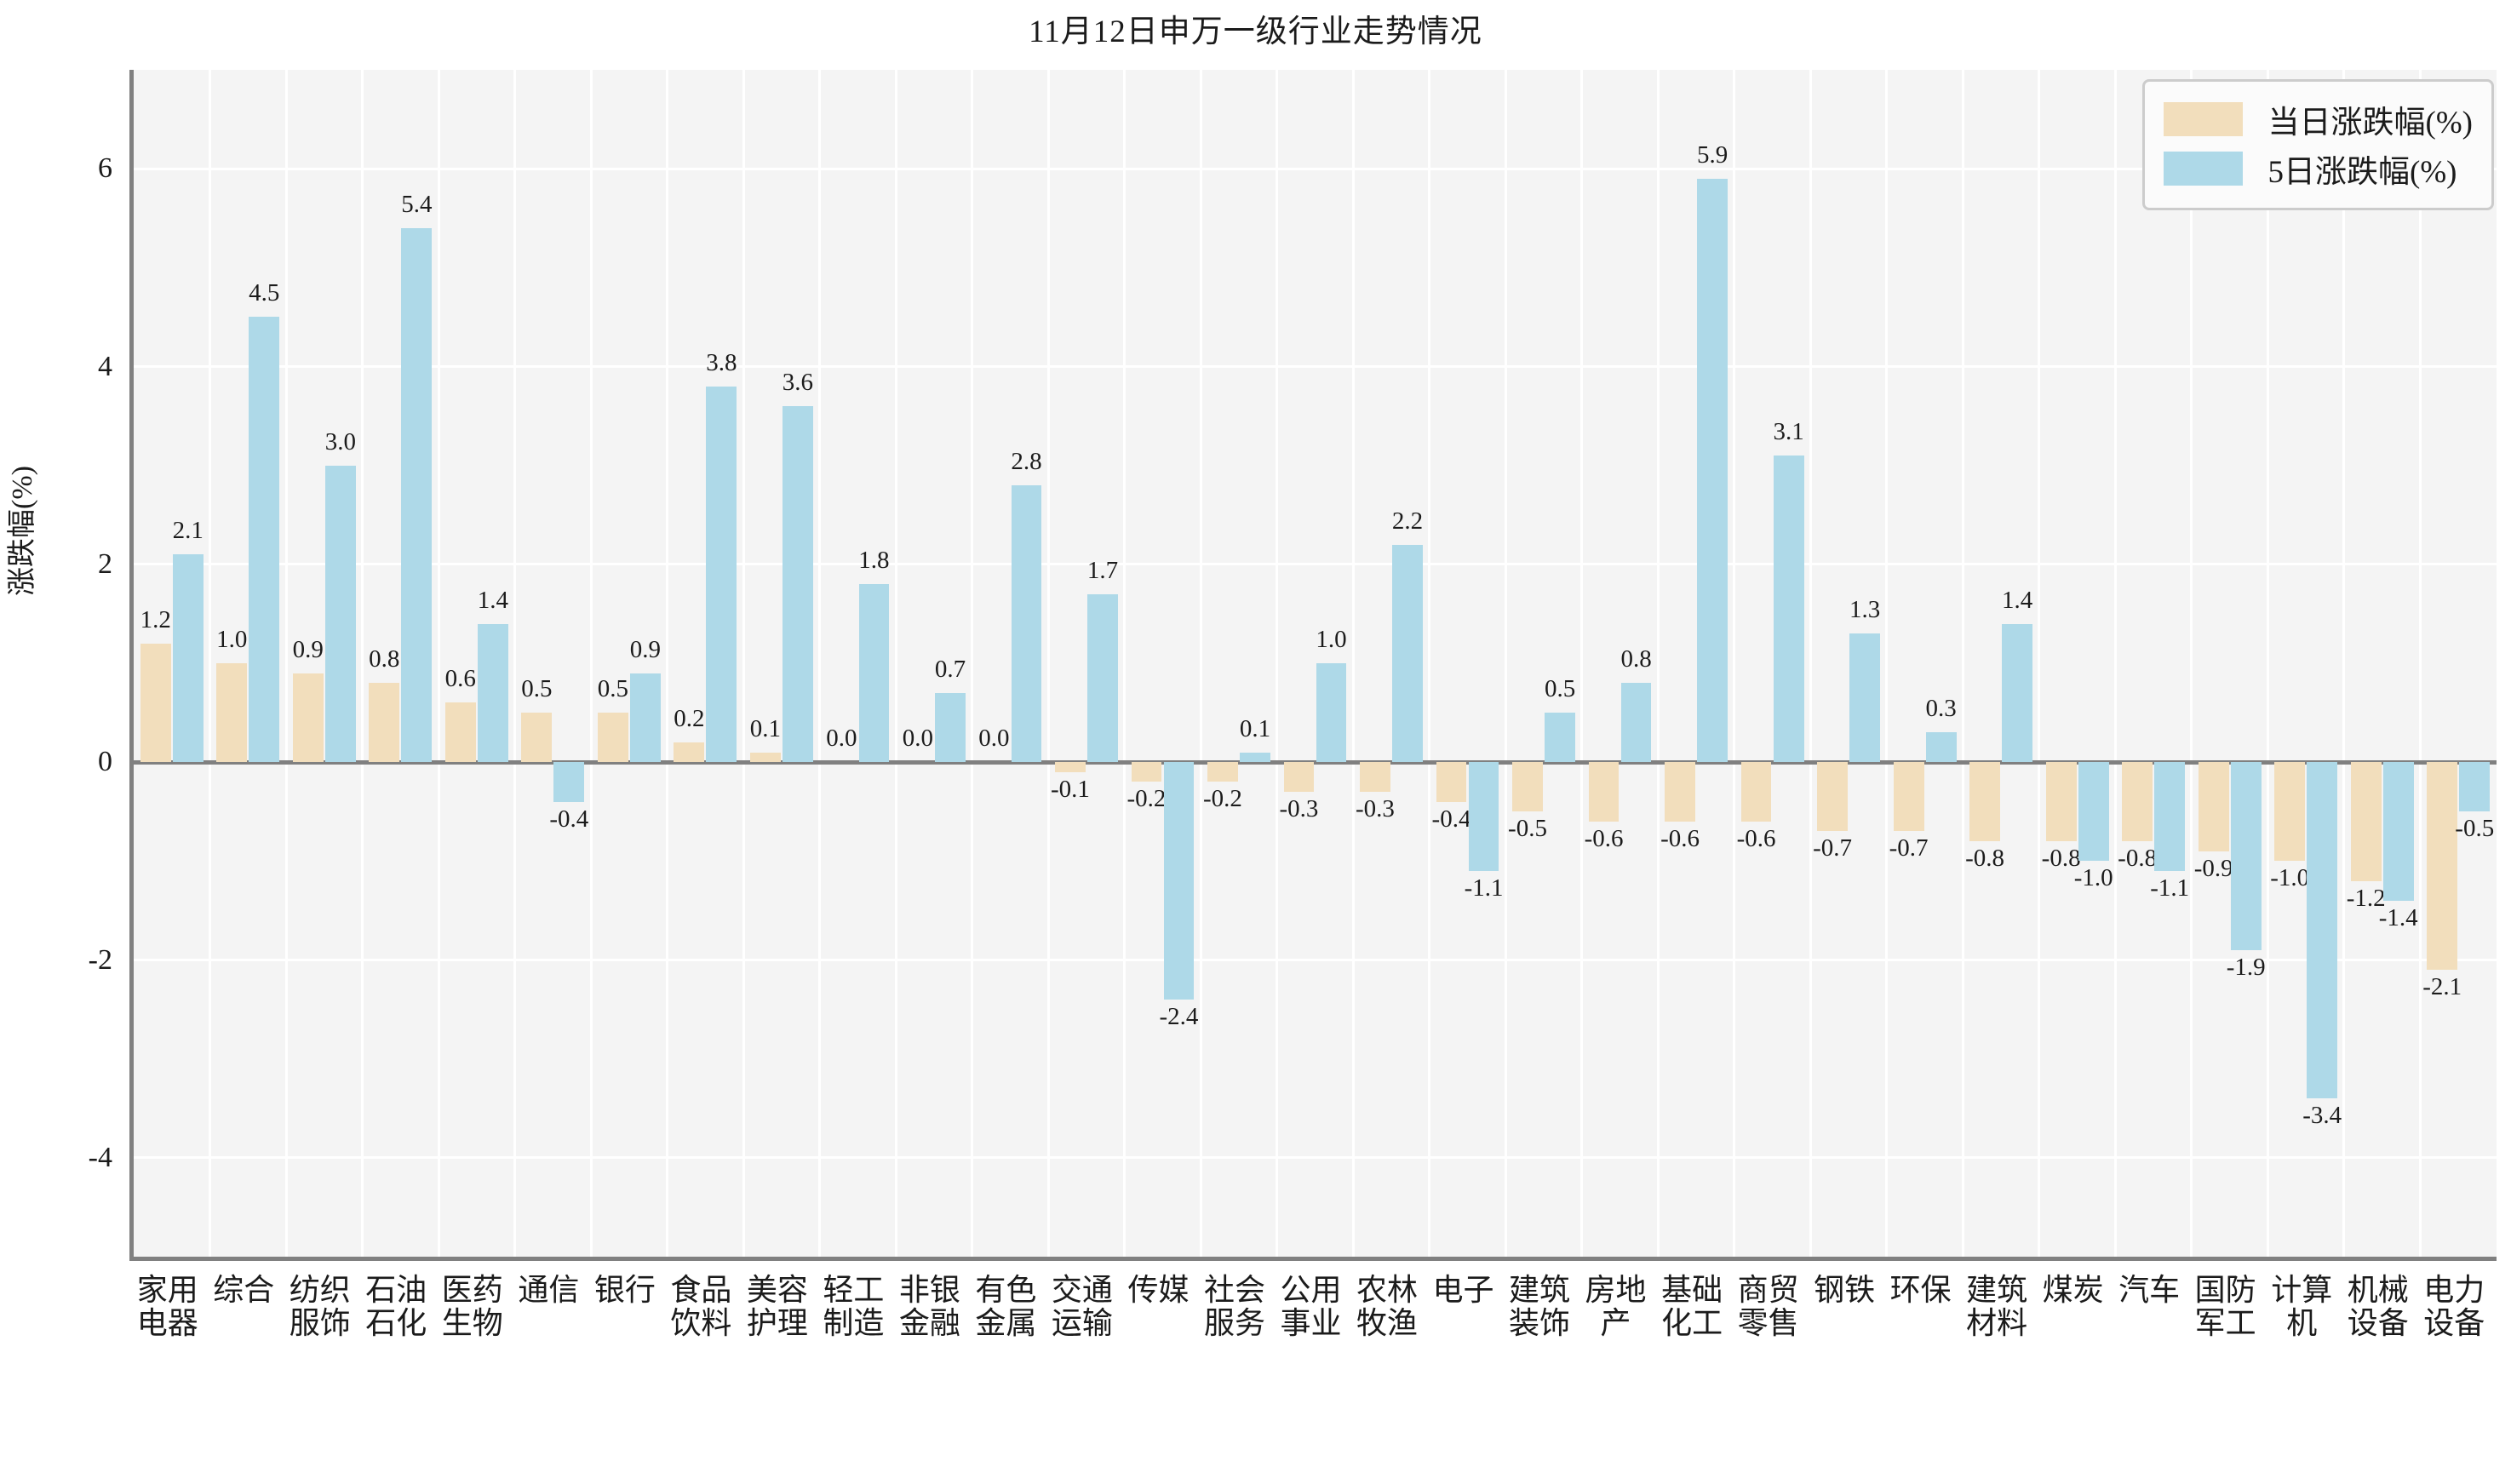 This screenshot has width=2511, height=1484. What do you see at coordinates (105, 169) in the screenshot?
I see `y-tick-label: 6` at bounding box center [105, 169].